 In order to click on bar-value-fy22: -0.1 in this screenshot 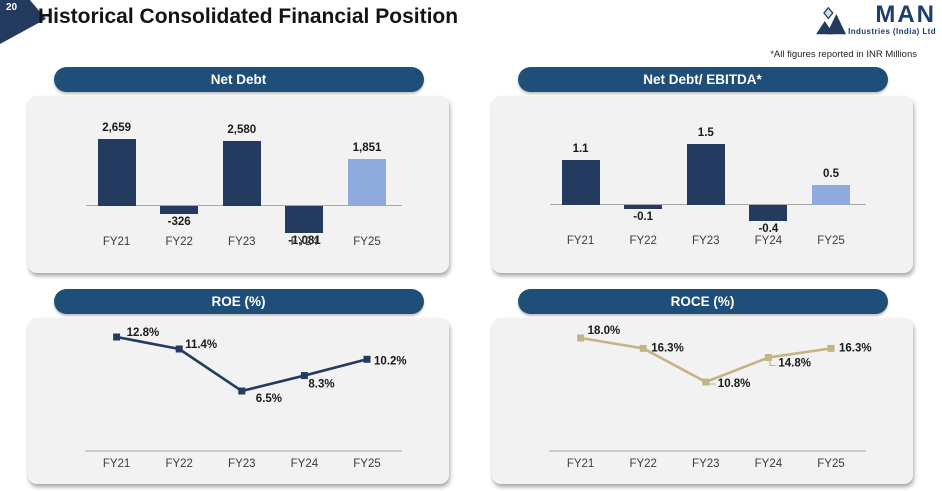, I will do `click(643, 217)`.